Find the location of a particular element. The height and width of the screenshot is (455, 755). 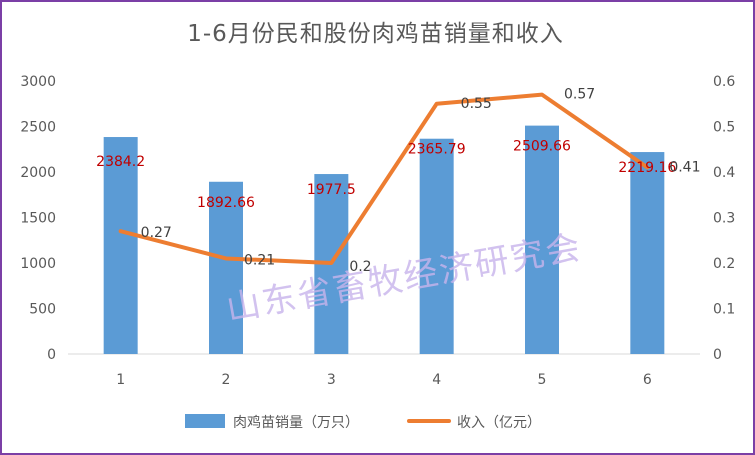

right-tick-label: 0.3 is located at coordinates (724, 219).